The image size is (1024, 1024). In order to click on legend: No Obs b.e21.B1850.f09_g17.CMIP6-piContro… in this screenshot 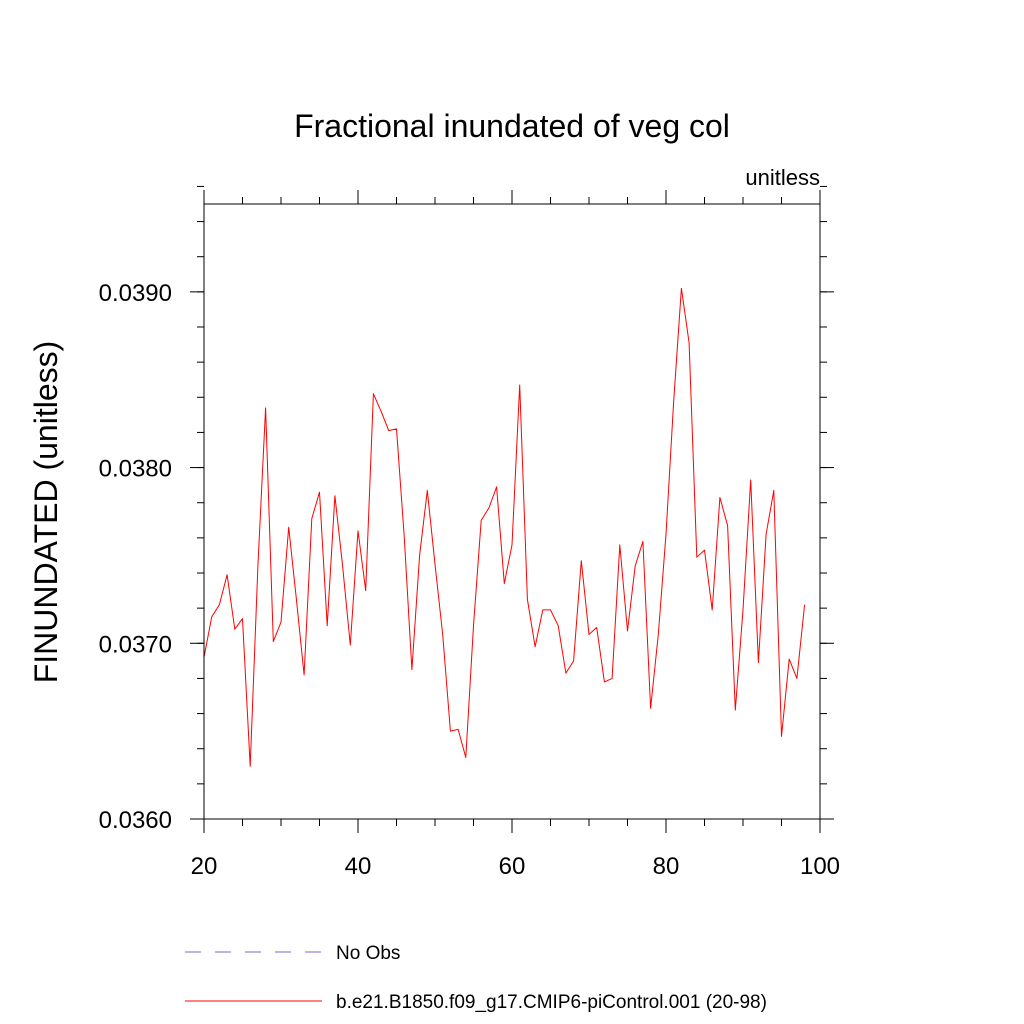, I will do `click(476, 978)`.